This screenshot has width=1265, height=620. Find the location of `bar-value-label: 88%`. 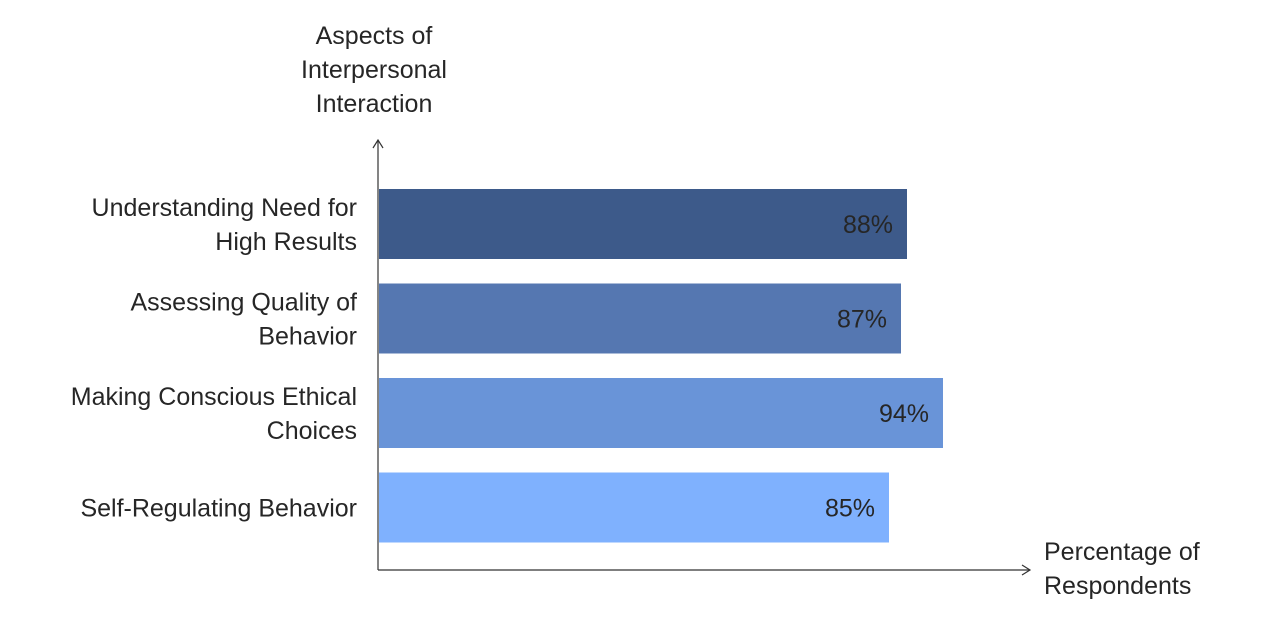

bar-value-label: 88% is located at coordinates (868, 225).